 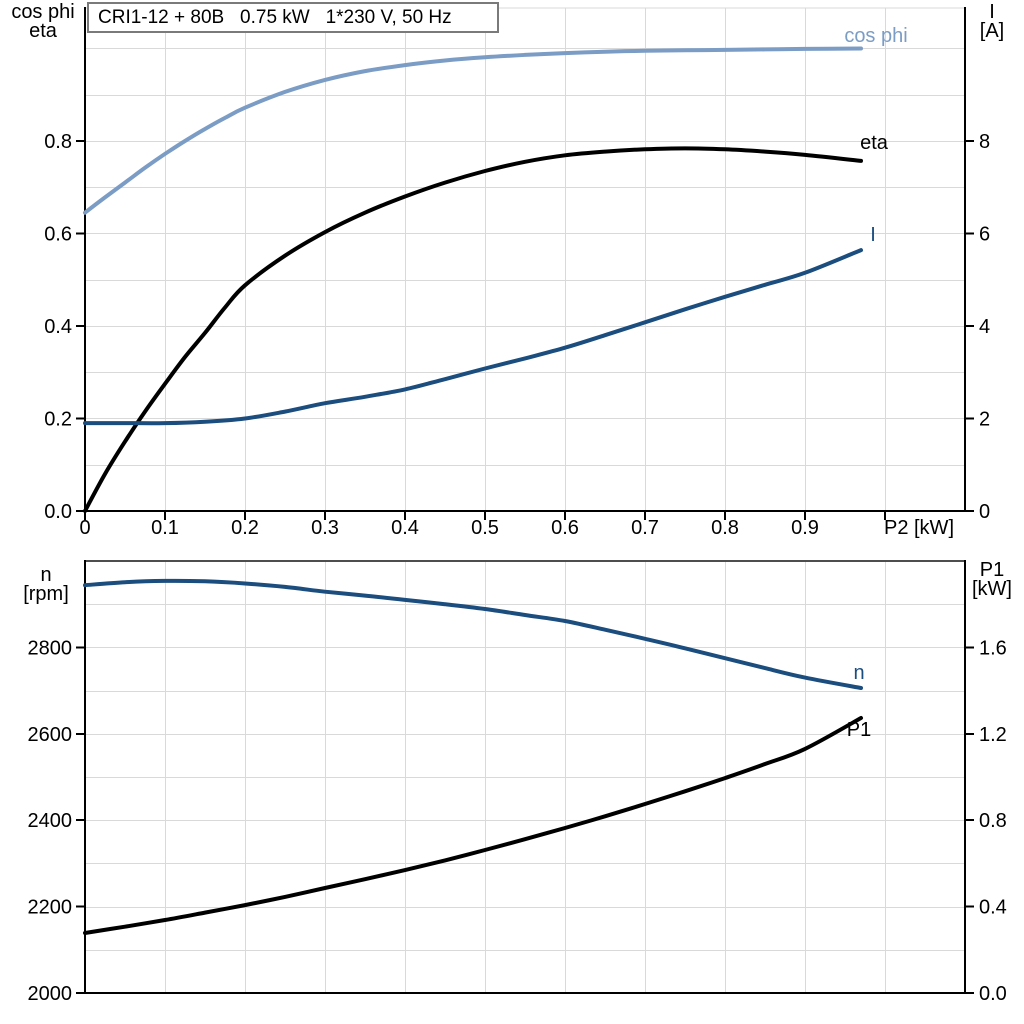 What do you see at coordinates (992, 589) in the screenshot?
I see `axis-header-line: [kW]` at bounding box center [992, 589].